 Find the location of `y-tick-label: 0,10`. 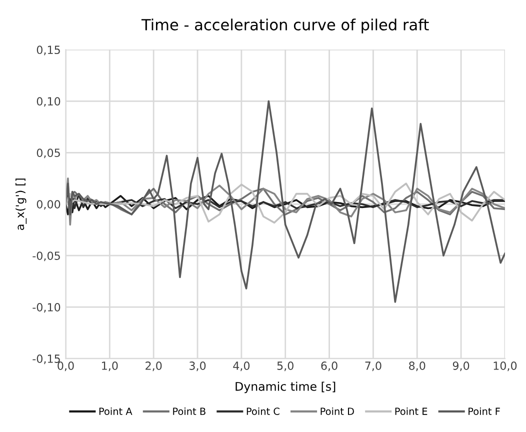

y-tick-label: 0,10 is located at coordinates (48, 102).